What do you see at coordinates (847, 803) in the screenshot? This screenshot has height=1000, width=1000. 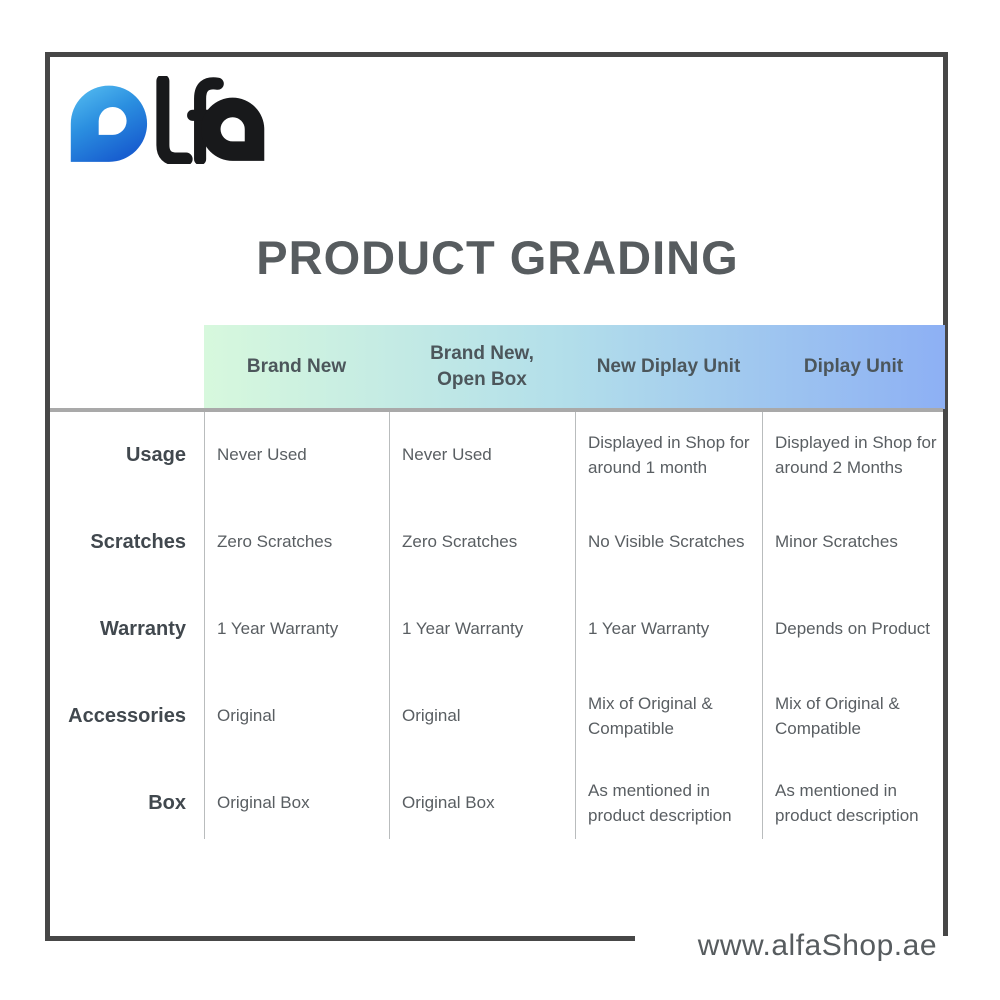 I see `cell-box-display-unit: As mentioned in product description` at bounding box center [847, 803].